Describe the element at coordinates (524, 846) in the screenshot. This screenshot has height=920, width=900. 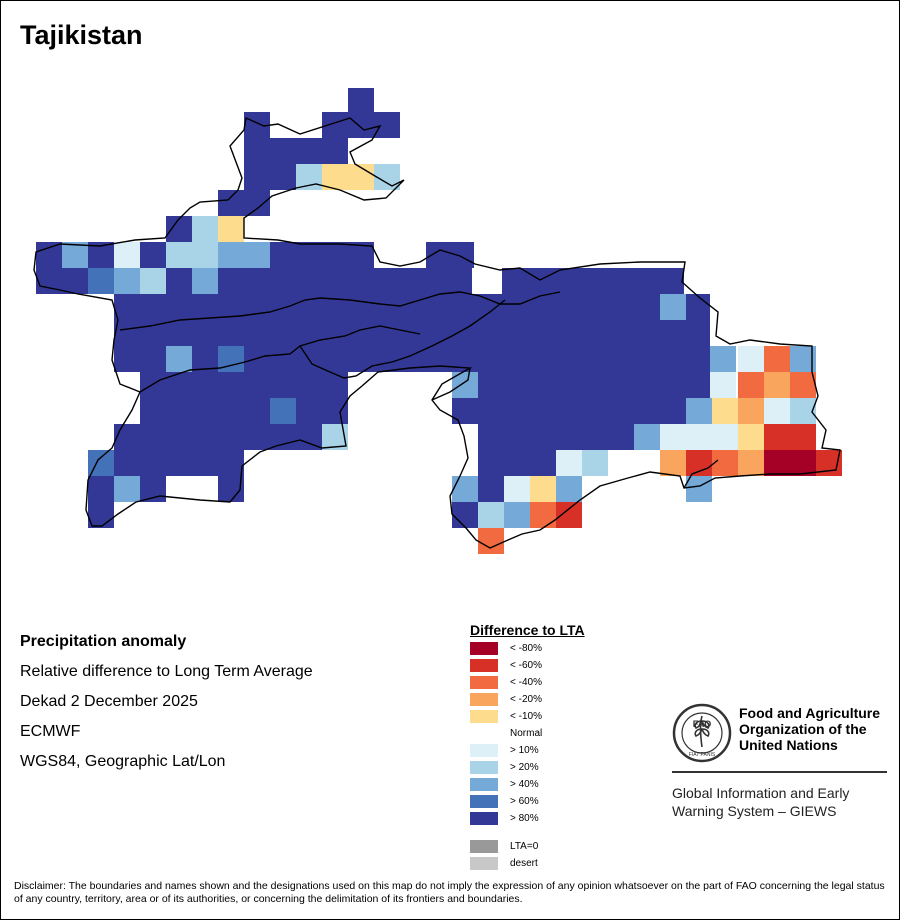
I see `legend-label: LTA=0` at that location.